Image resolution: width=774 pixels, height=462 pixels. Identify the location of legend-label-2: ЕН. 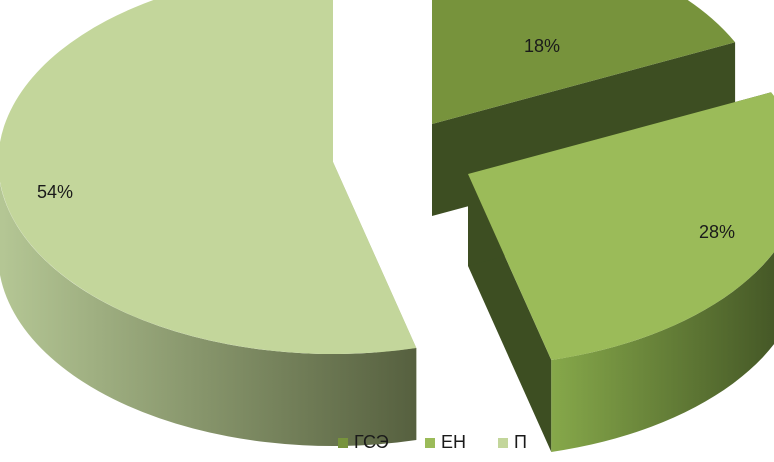
(453, 442).